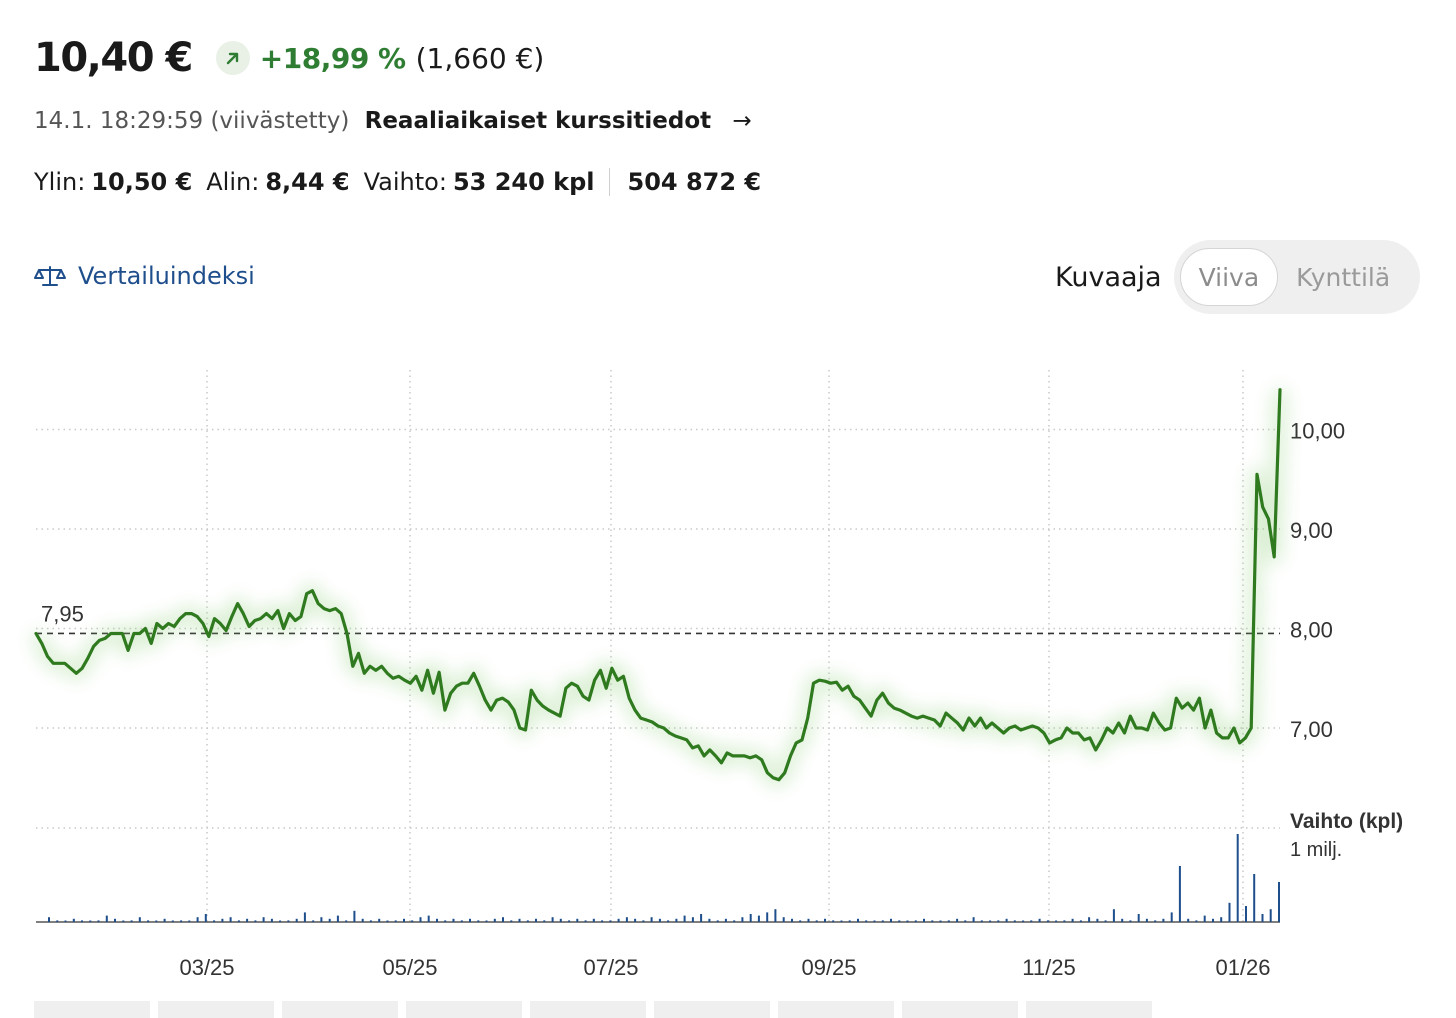  What do you see at coordinates (144, 276) in the screenshot?
I see `benchmark-button: Vertailuindeksi` at bounding box center [144, 276].